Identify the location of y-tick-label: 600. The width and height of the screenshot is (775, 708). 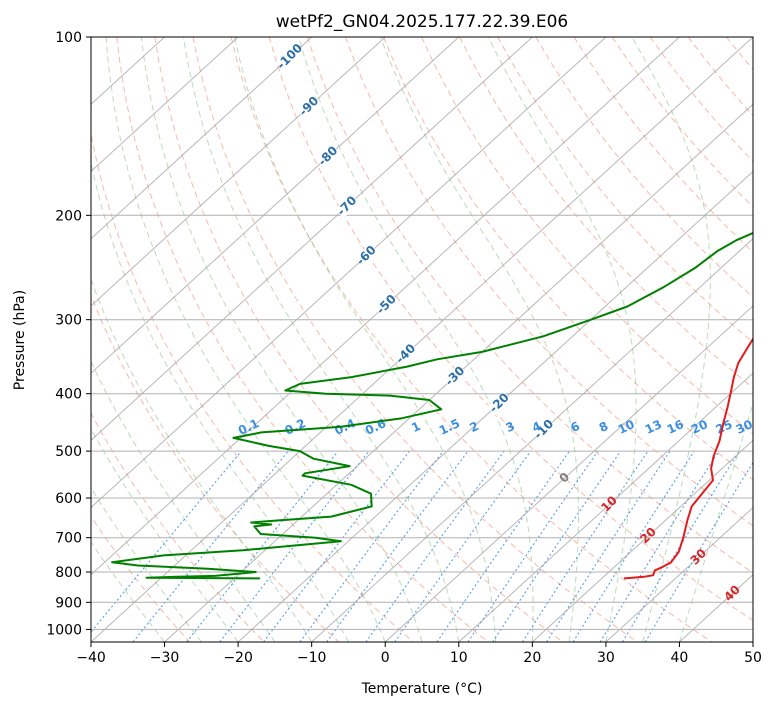
(68, 499).